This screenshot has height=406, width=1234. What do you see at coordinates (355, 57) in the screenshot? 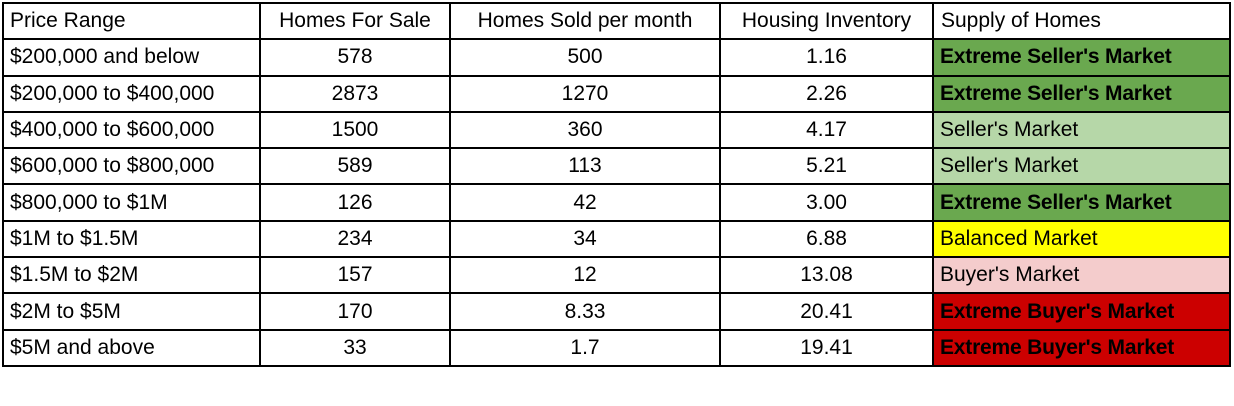
I see `homes-for-sale-cell: 578` at bounding box center [355, 57].